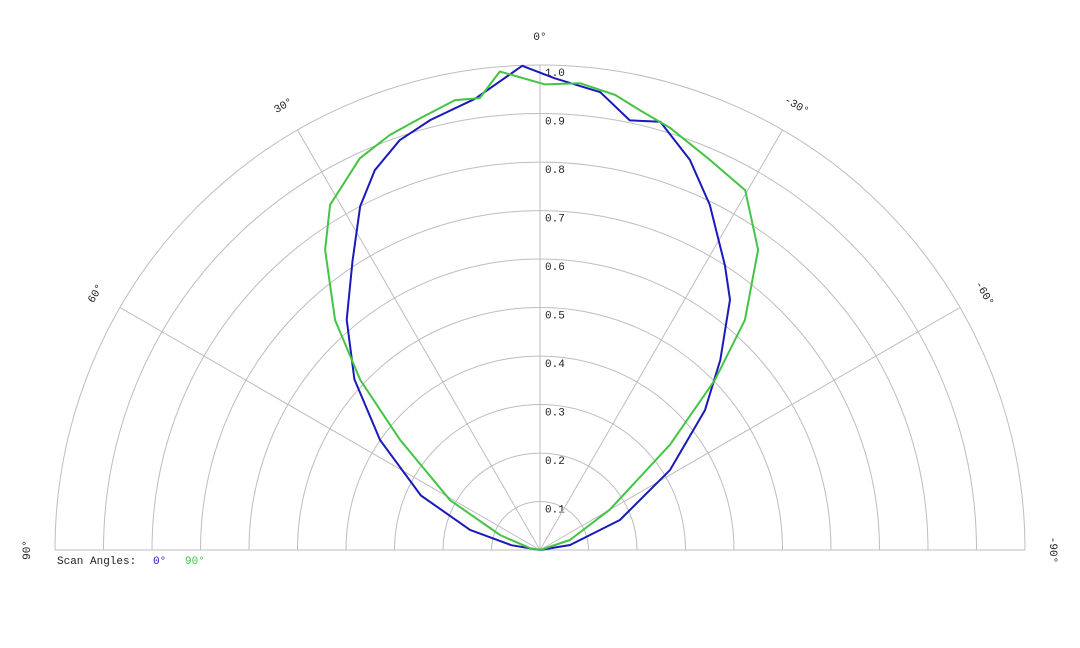 This screenshot has width=1080, height=648. What do you see at coordinates (555, 510) in the screenshot?
I see `r-tick-label: 0.1` at bounding box center [555, 510].